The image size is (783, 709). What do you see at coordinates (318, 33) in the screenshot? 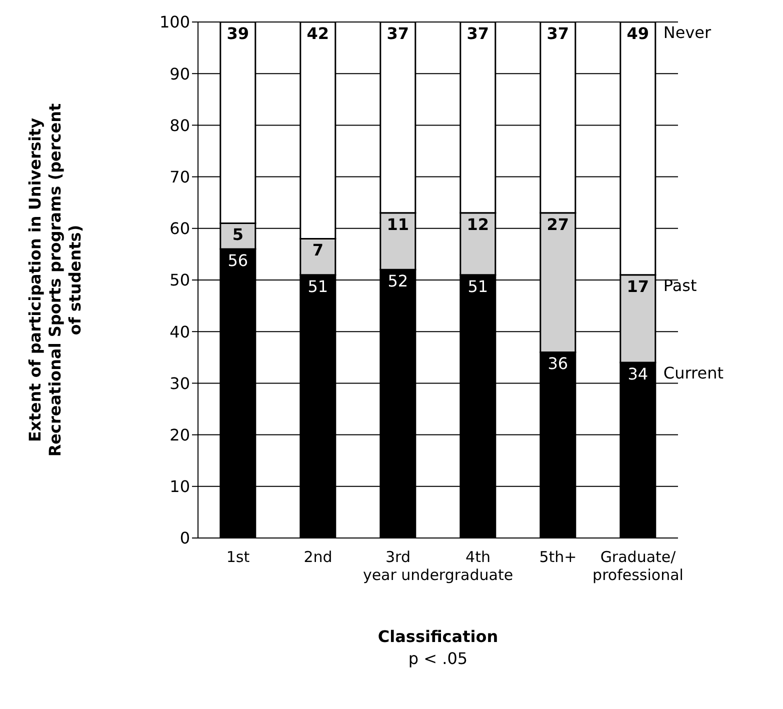
I see `data-label: 42` at bounding box center [318, 33].